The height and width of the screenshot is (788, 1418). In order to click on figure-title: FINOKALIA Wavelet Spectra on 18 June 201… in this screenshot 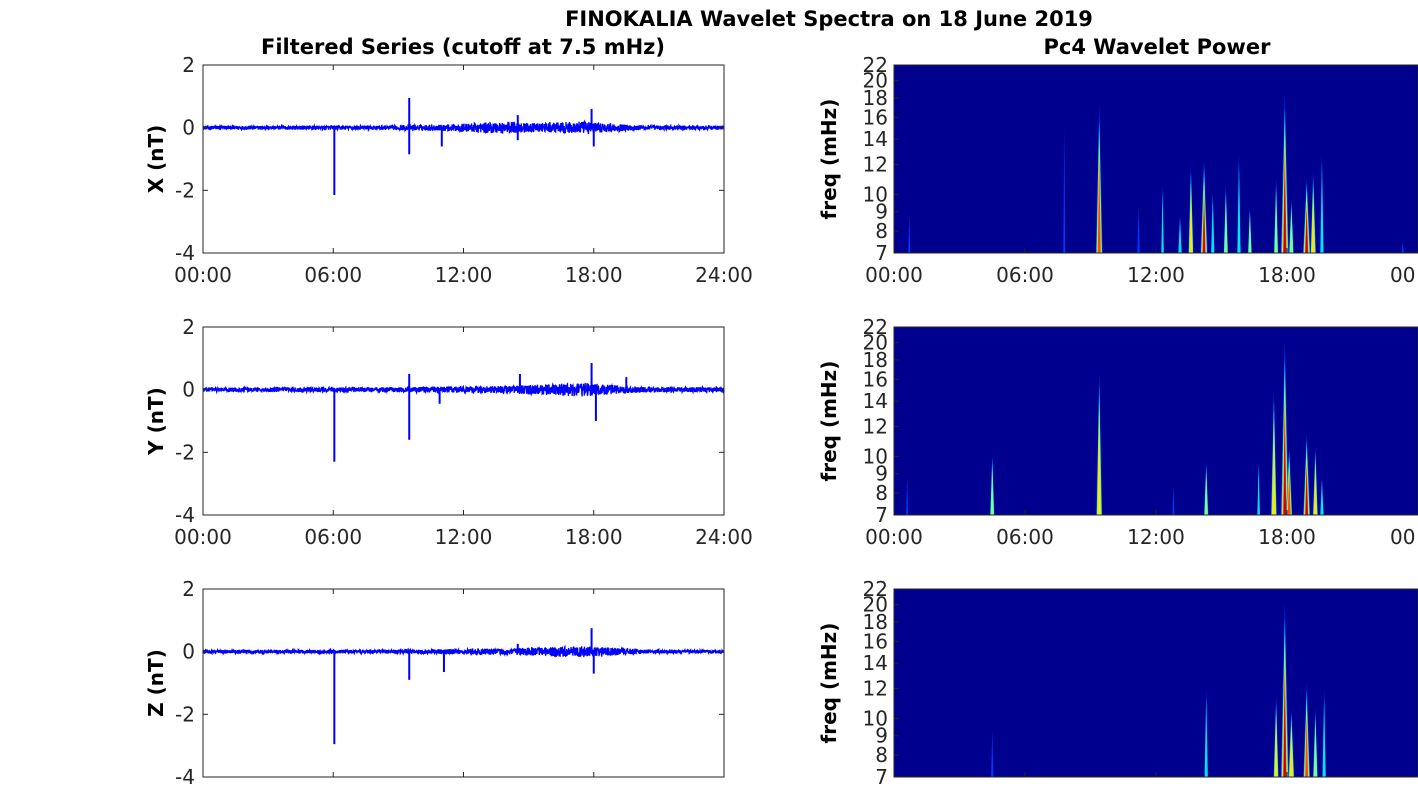, I will do `click(829, 19)`.